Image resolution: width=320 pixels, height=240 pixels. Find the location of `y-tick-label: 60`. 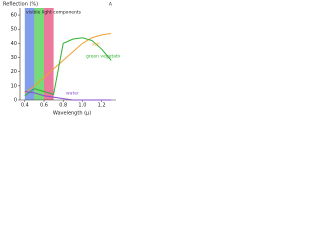

y-tick-label: 60 is located at coordinates (14, 16).